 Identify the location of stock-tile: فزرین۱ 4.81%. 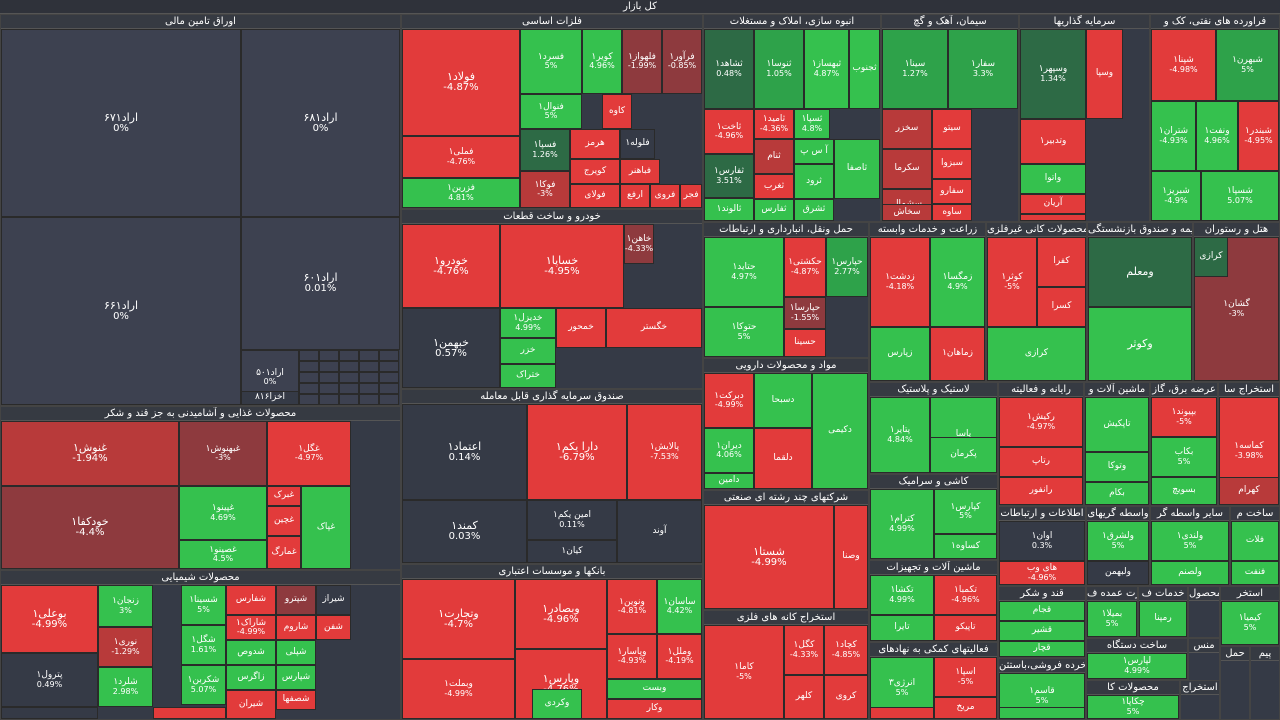
(461, 193).